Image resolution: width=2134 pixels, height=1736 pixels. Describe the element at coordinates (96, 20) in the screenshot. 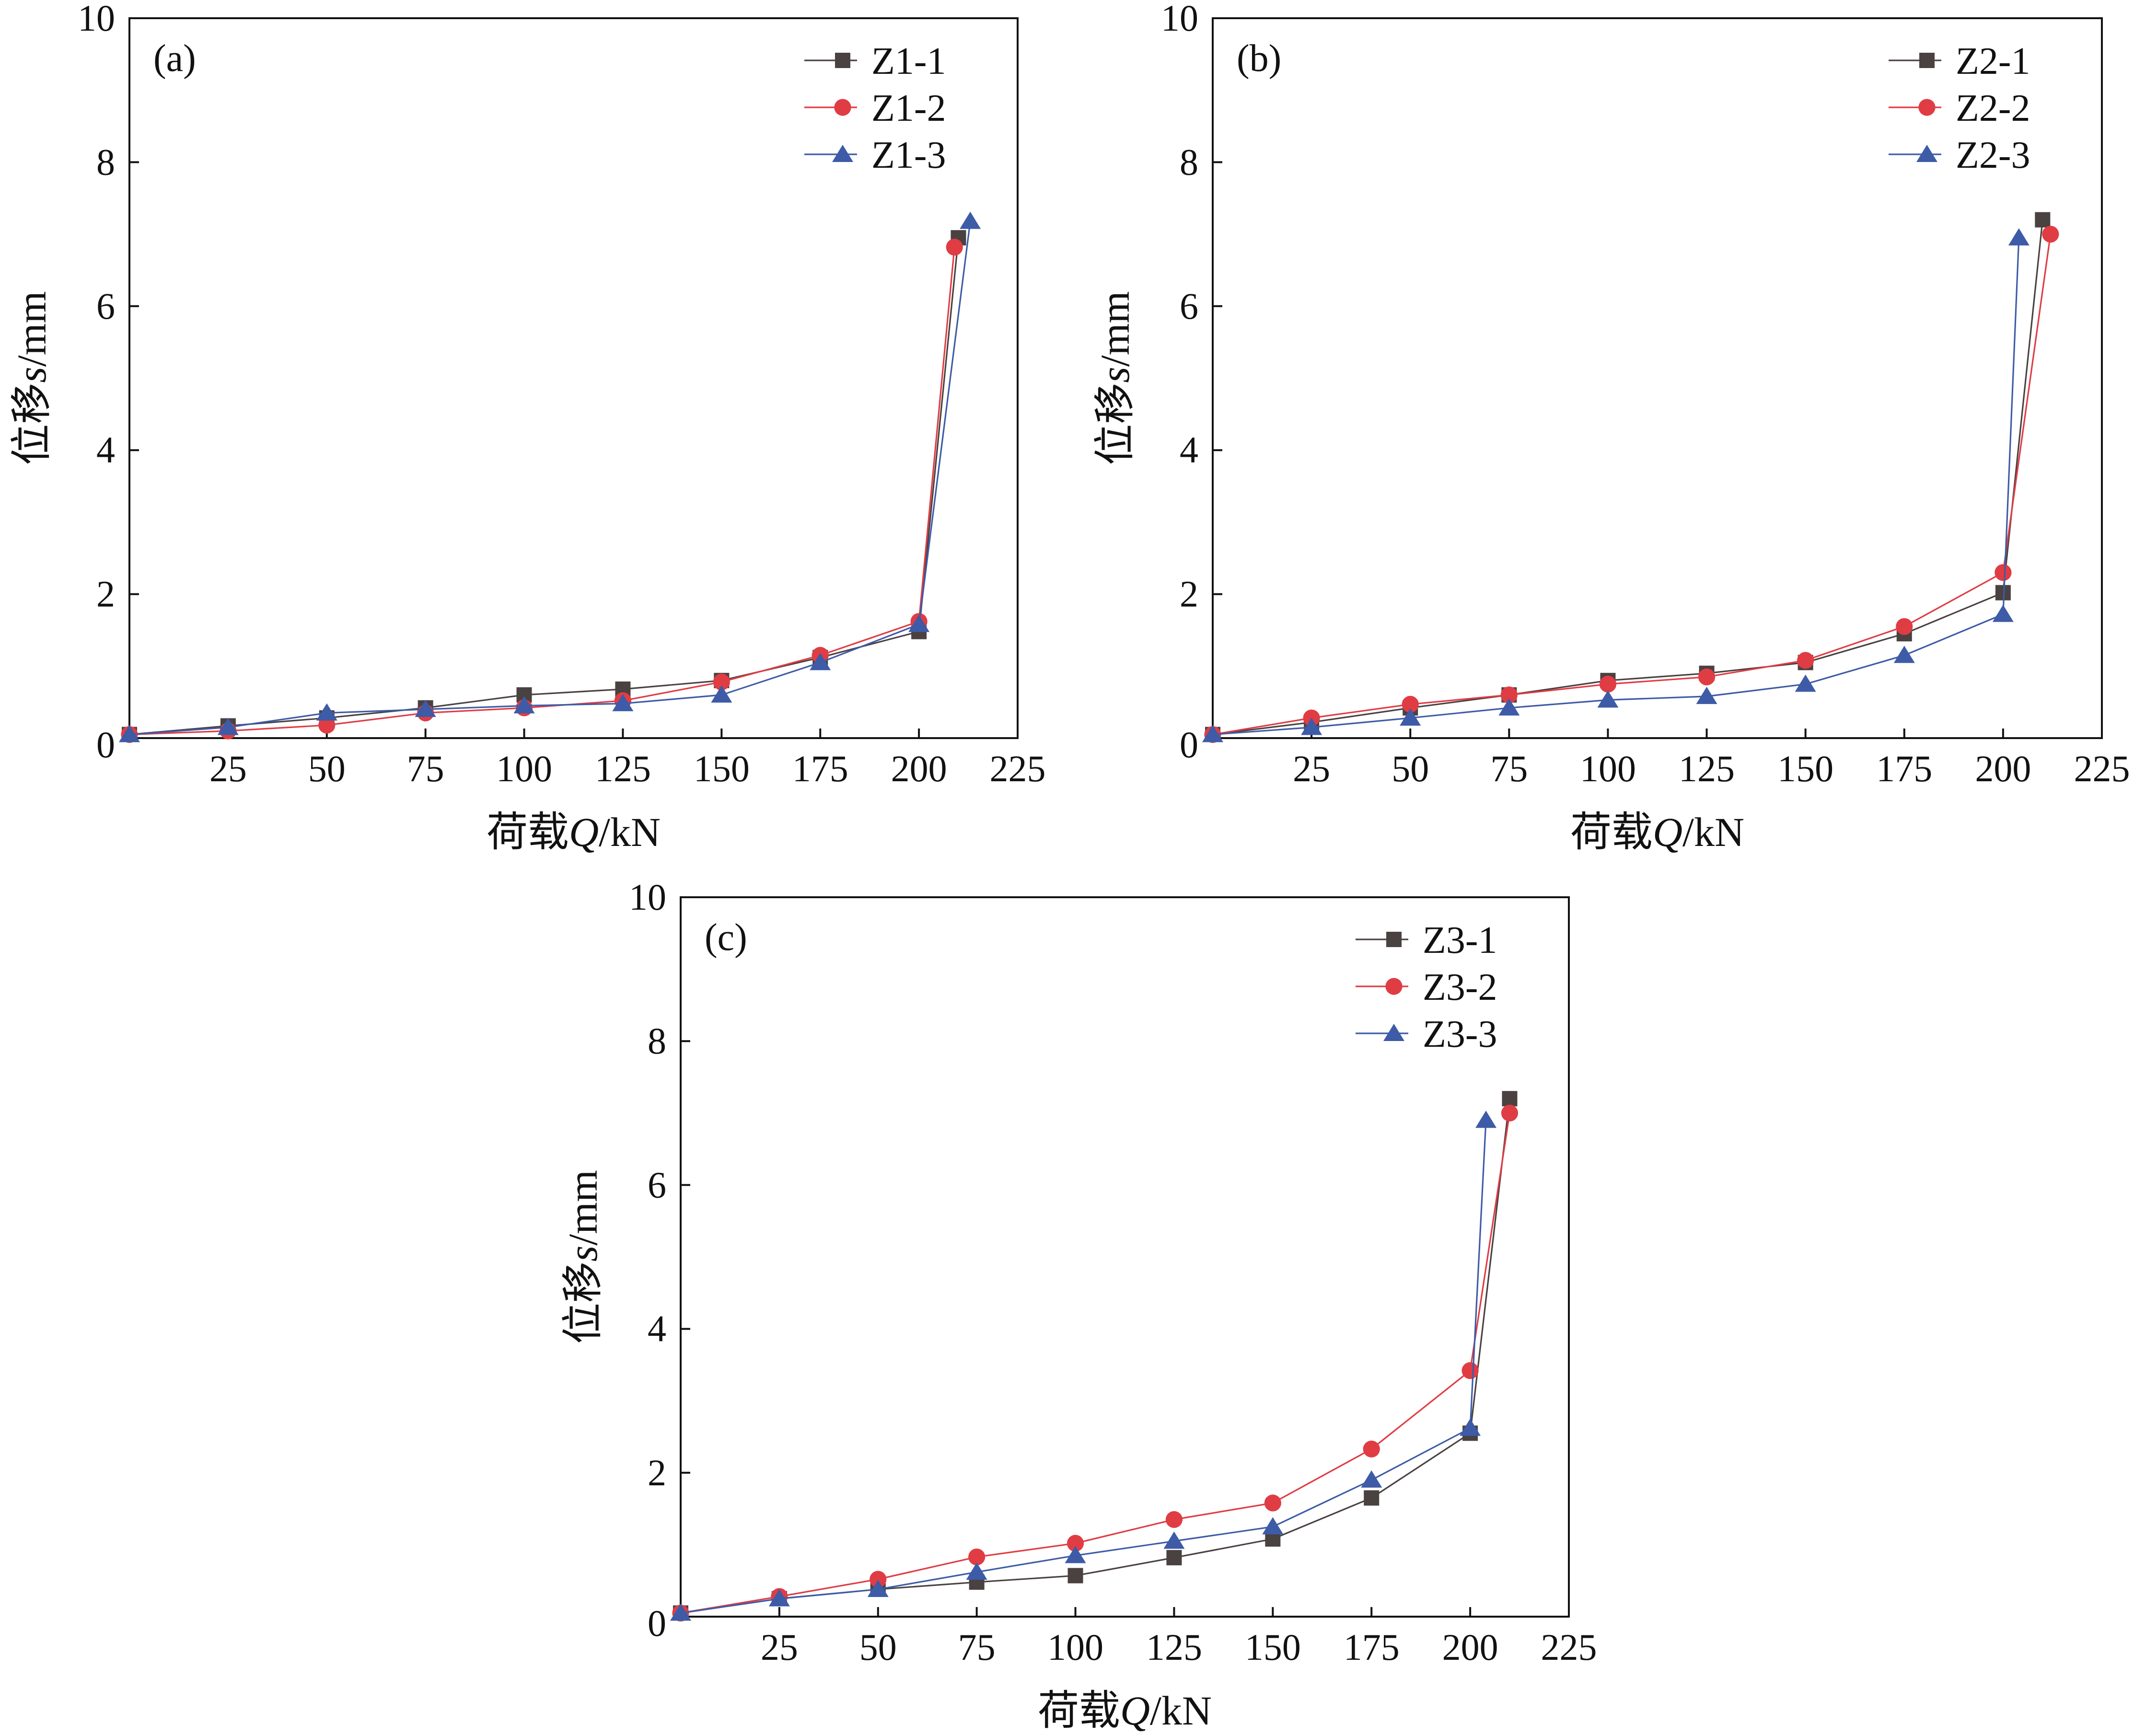

I see `y-tick-label: 10` at that location.